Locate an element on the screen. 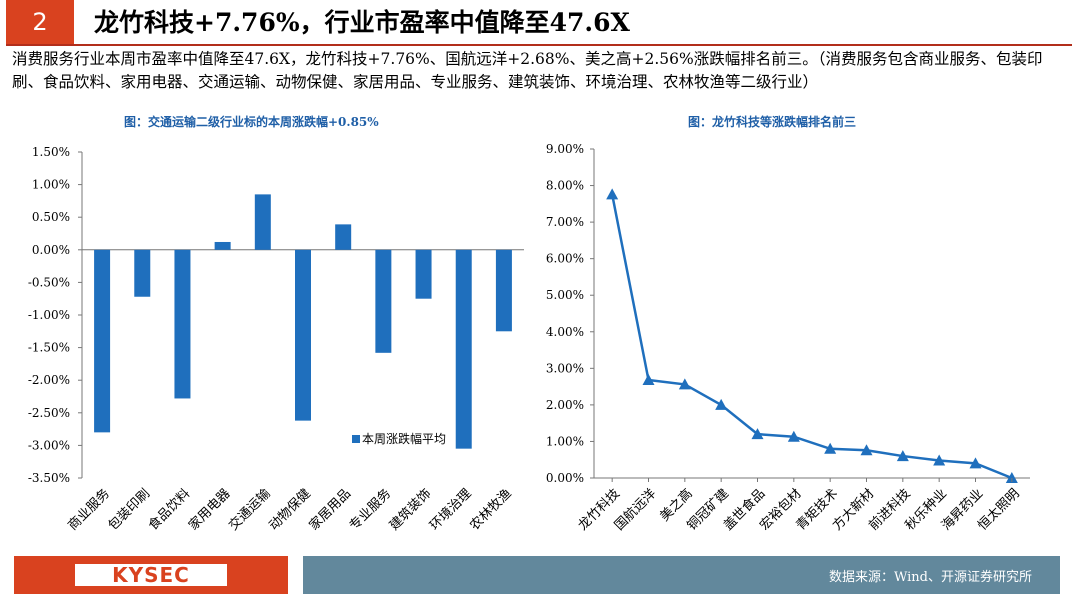 The image size is (1080, 607). right-y-tick-label: 6.00% is located at coordinates (565, 259).